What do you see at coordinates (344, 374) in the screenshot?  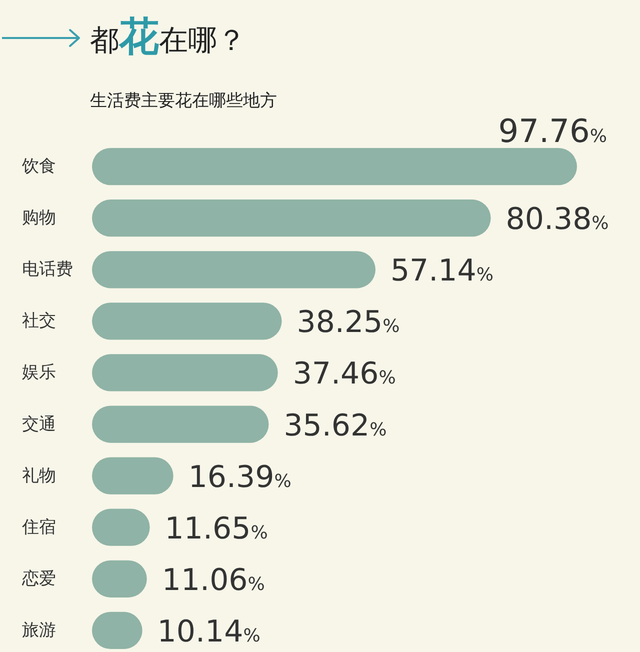 I see `data-label: 37.46%` at bounding box center [344, 374].